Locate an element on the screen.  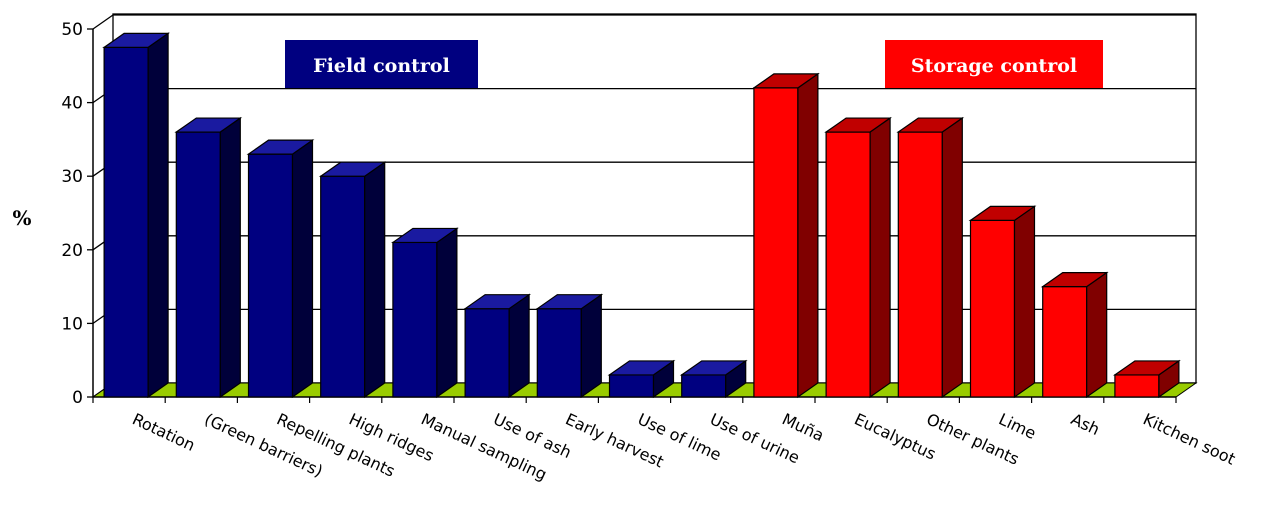
group-legends: Field control Storage control is located at coordinates (694, 64).